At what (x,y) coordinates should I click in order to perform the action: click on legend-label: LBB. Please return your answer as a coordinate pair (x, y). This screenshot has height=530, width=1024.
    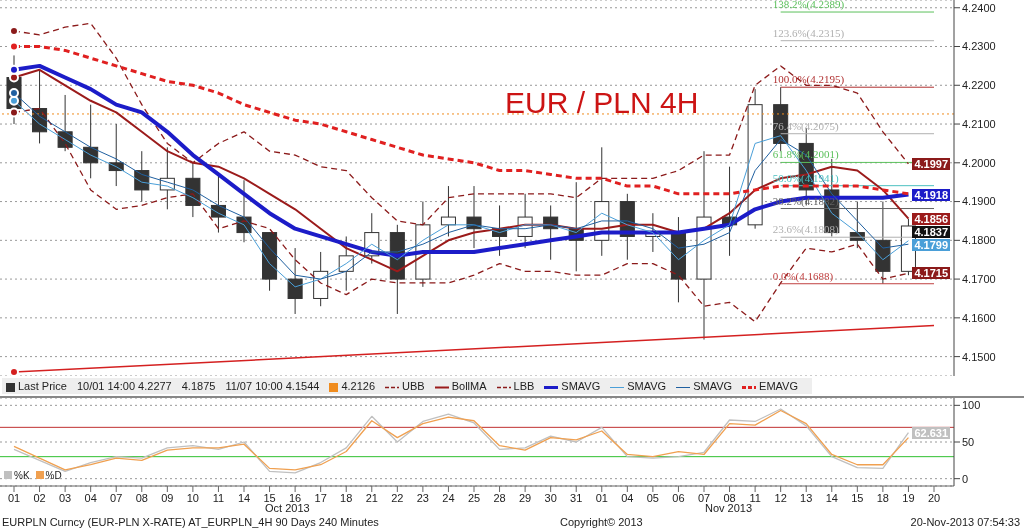
    Looking at the image, I should click on (523, 386).